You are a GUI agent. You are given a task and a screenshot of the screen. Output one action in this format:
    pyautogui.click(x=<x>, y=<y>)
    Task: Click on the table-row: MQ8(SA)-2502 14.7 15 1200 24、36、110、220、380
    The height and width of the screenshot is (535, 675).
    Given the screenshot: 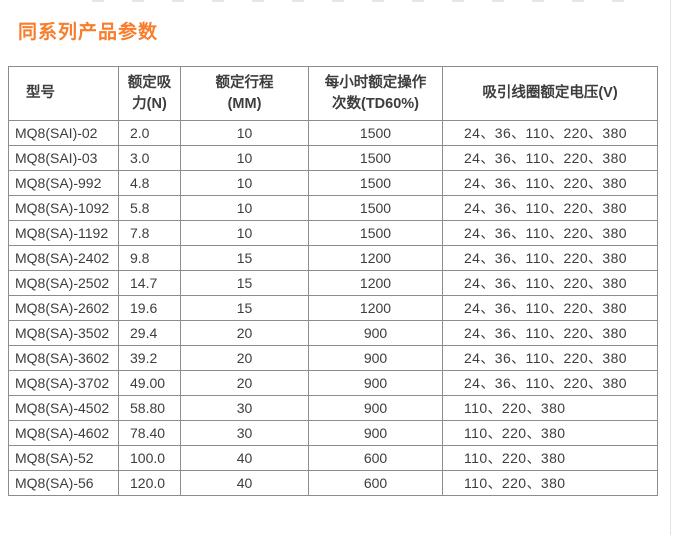 What is the action you would take?
    pyautogui.click(x=333, y=283)
    